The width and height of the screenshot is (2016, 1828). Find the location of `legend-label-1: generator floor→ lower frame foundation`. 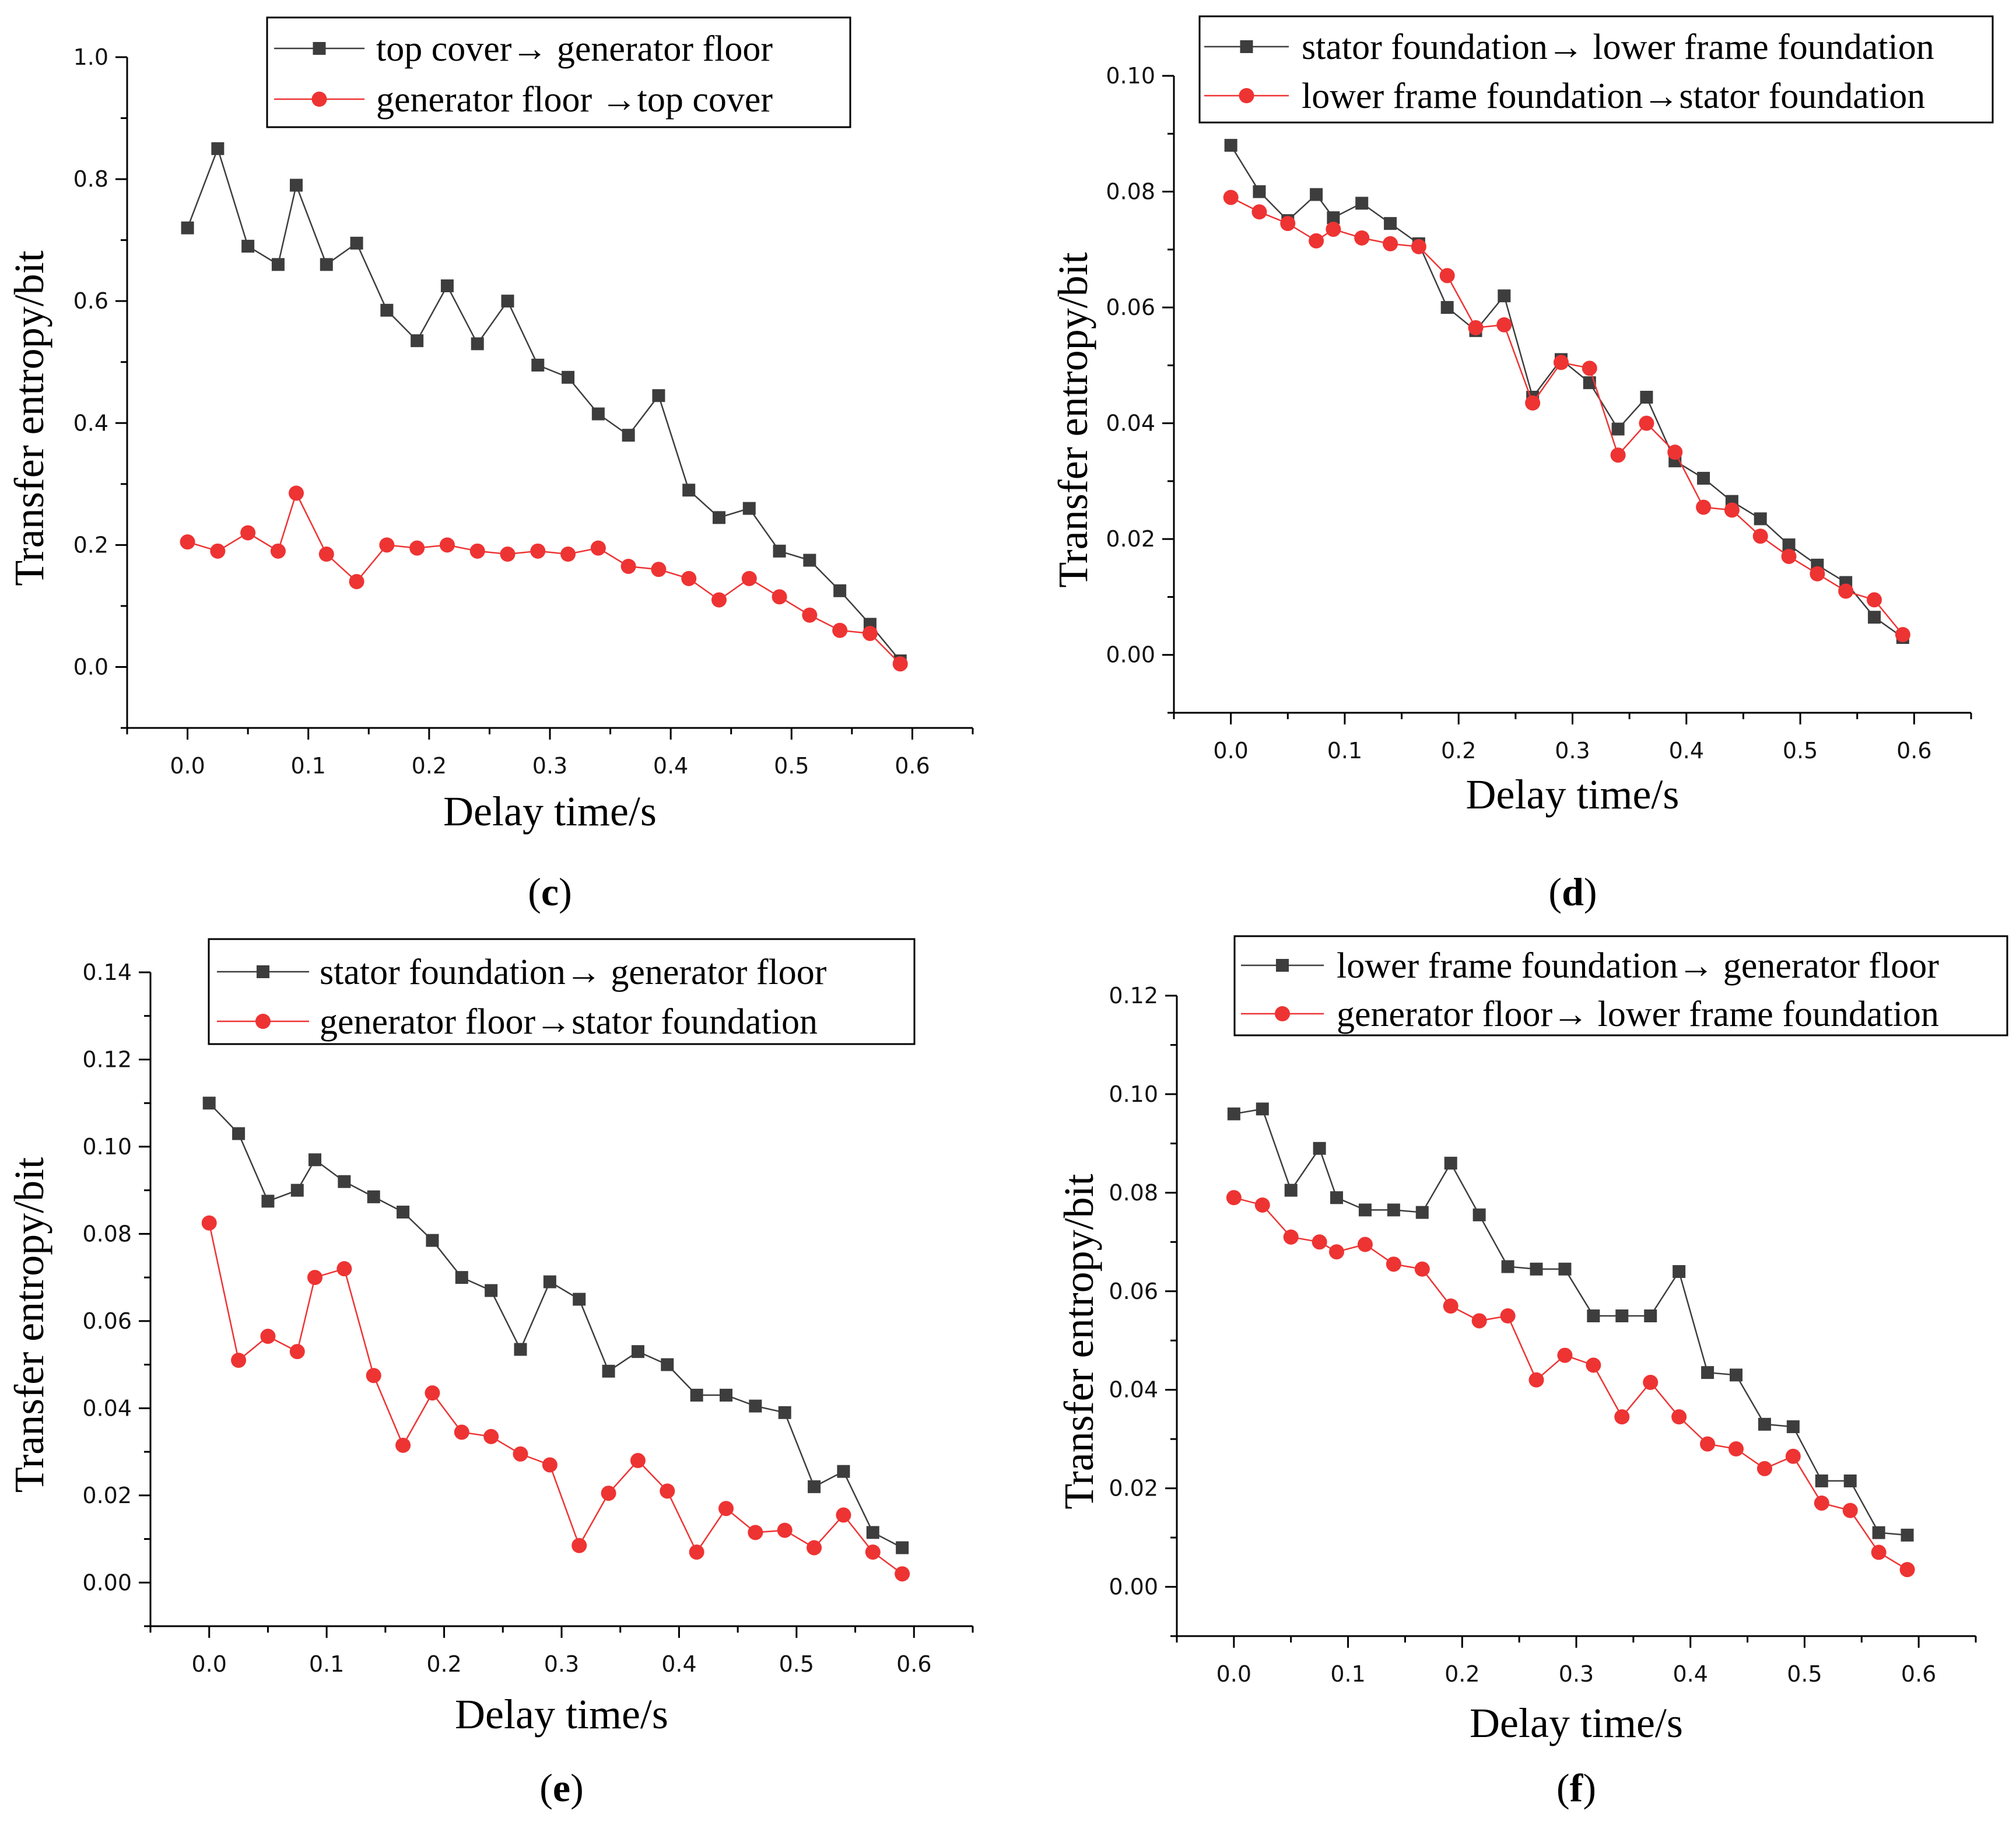

legend-label-1: generator floor→ lower frame foundation is located at coordinates (1638, 1014).